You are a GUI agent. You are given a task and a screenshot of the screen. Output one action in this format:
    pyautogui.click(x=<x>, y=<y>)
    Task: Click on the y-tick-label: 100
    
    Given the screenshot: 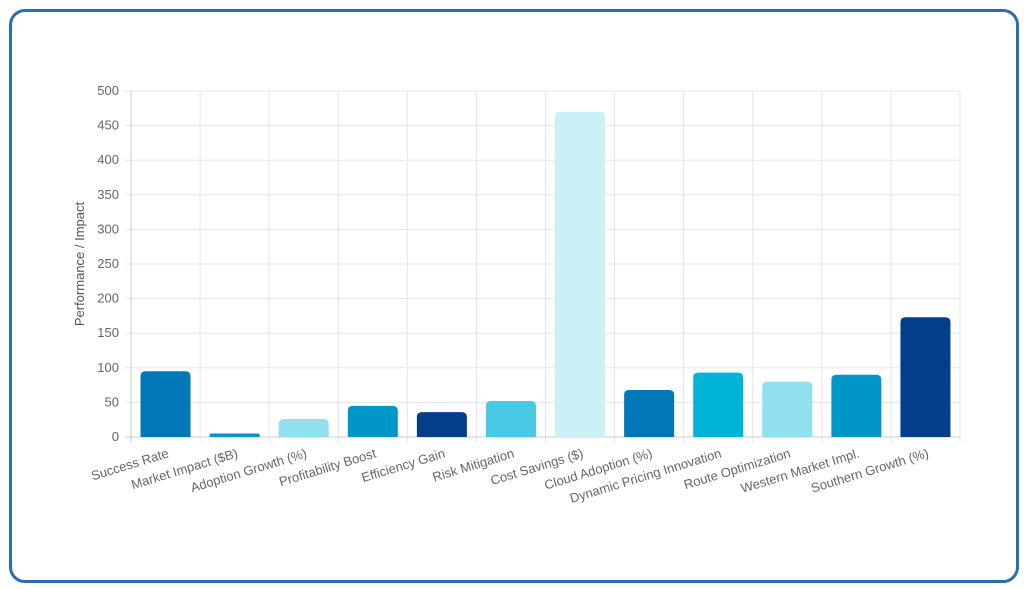 What is the action you would take?
    pyautogui.click(x=108, y=367)
    